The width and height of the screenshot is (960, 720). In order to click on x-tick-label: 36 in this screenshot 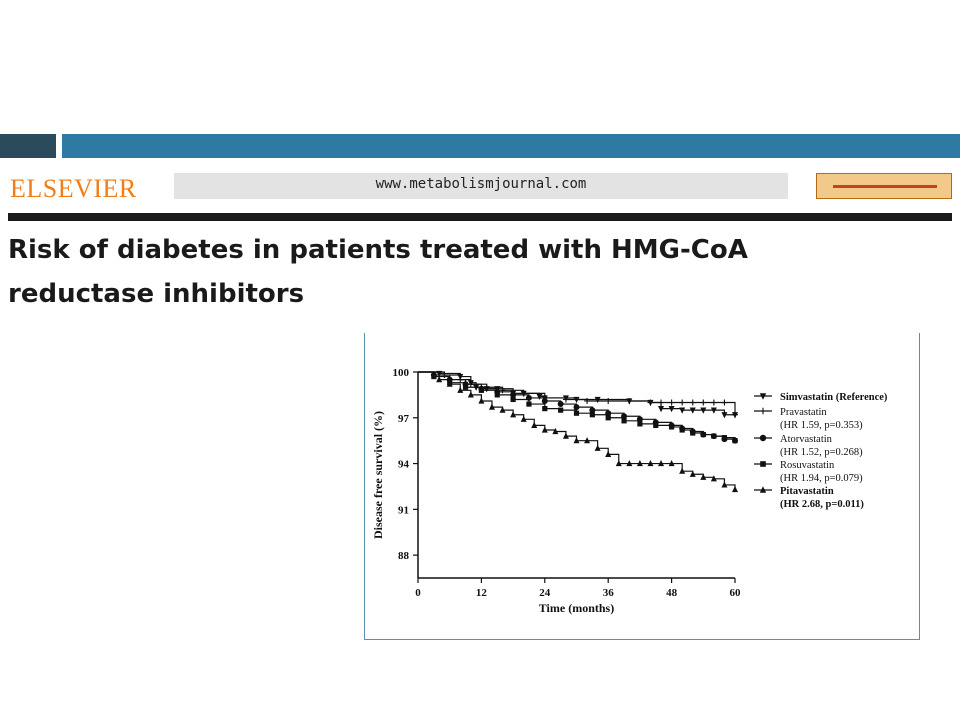, I will do `click(609, 593)`.